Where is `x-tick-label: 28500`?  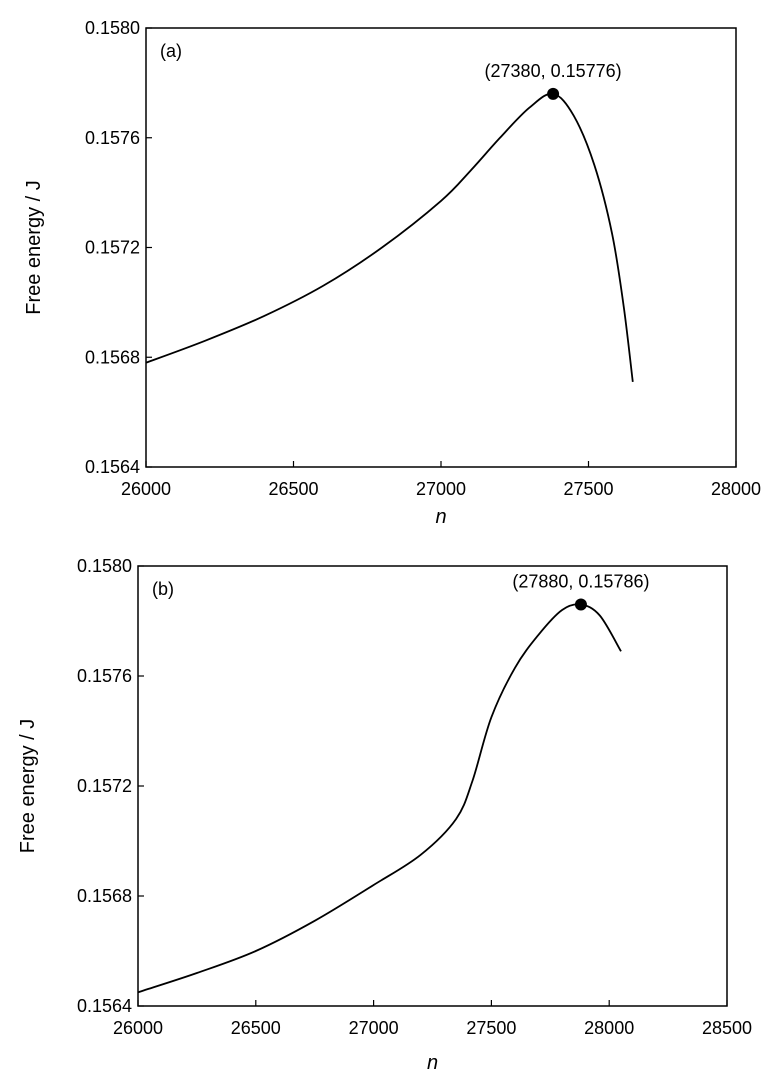 x-tick-label: 28500 is located at coordinates (727, 1028).